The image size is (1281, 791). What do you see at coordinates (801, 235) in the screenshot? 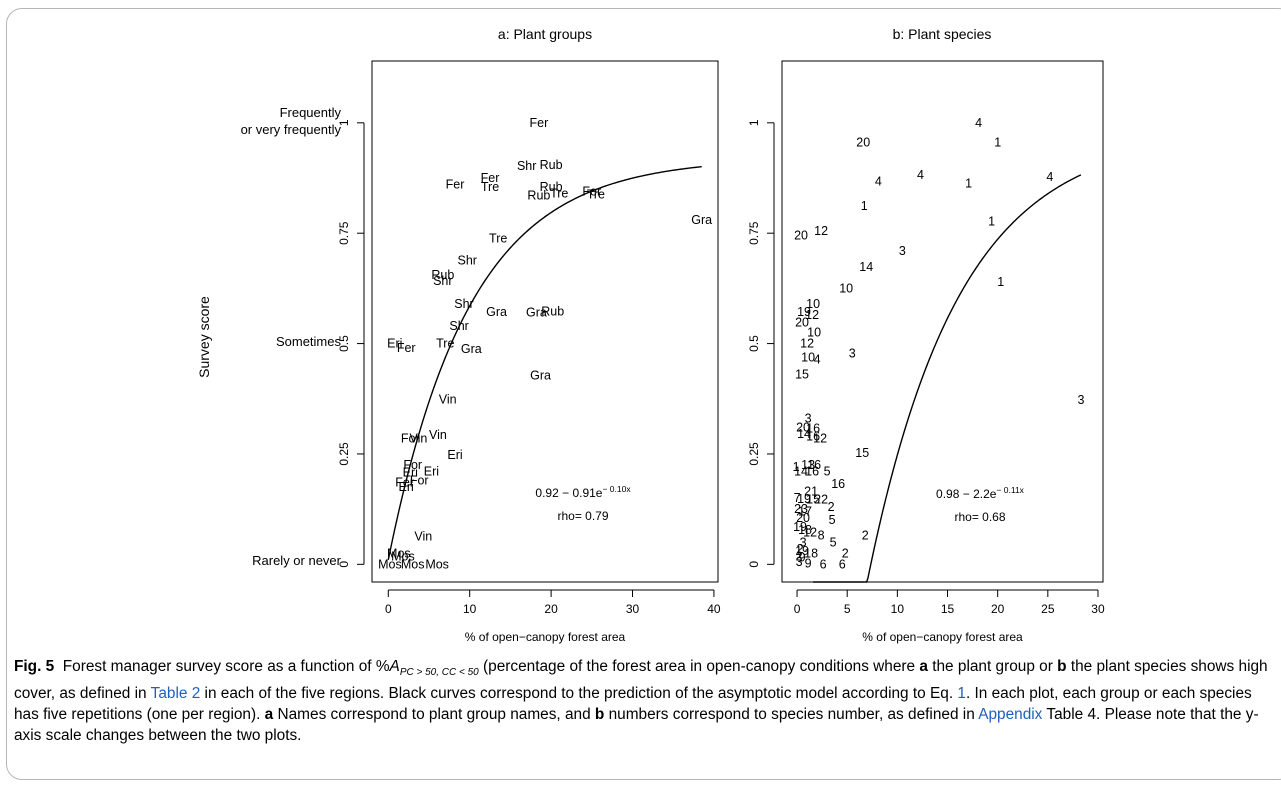
I see `data-point: 20` at bounding box center [801, 235].